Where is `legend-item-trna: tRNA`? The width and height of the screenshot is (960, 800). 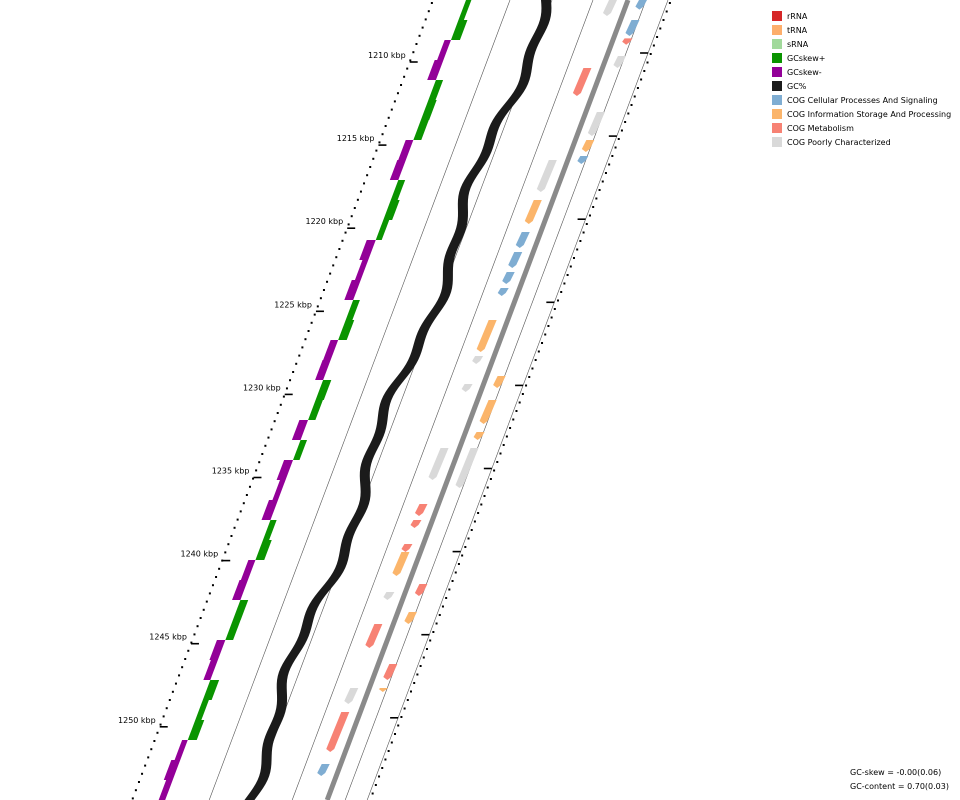 legend-item-trna: tRNA is located at coordinates (861, 30).